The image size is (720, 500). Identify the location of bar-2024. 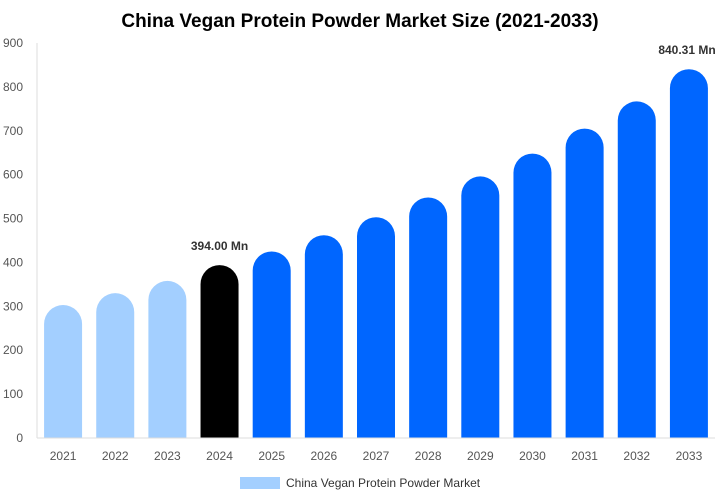
(219, 351).